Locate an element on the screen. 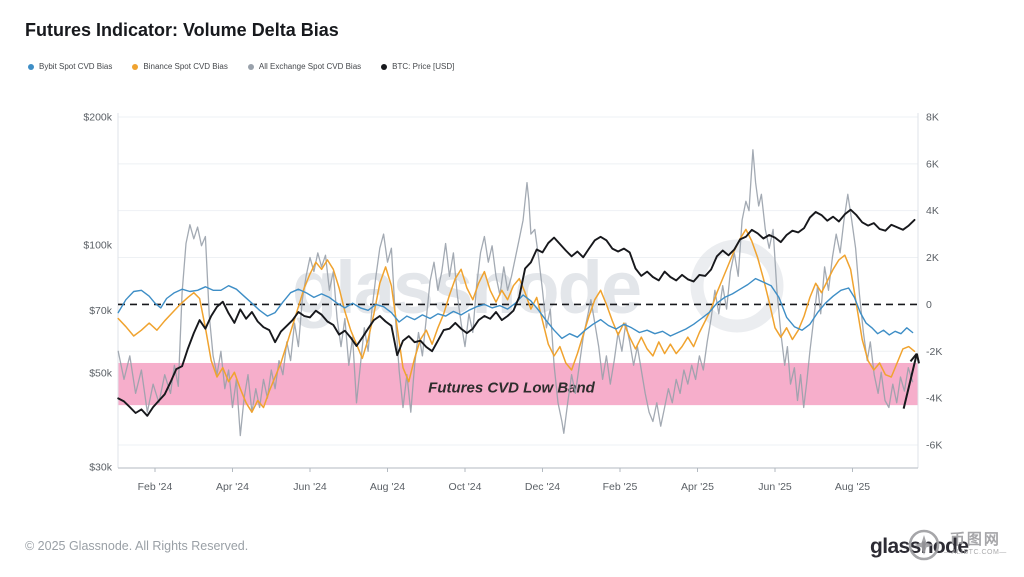 The width and height of the screenshot is (1024, 577). y-right-tick-label: 4K is located at coordinates (932, 211).